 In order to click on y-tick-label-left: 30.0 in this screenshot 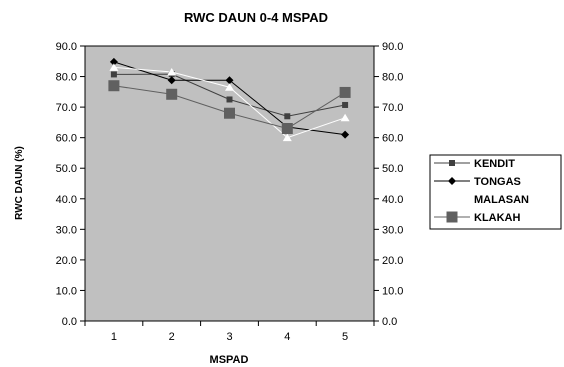, I will do `click(66, 230)`.